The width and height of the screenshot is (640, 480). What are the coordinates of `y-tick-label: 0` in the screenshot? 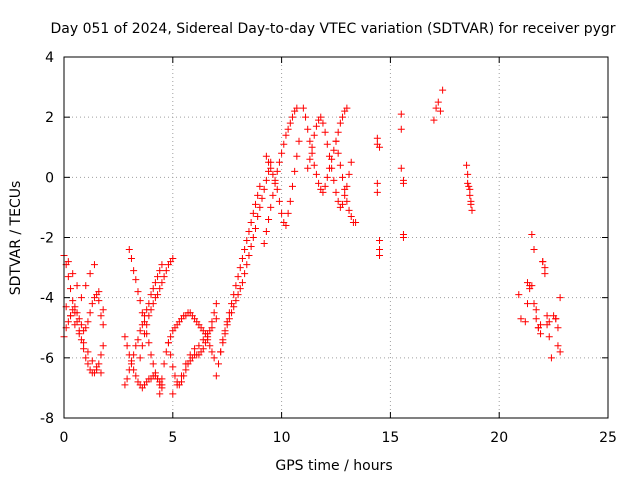 It's located at (49, 178).